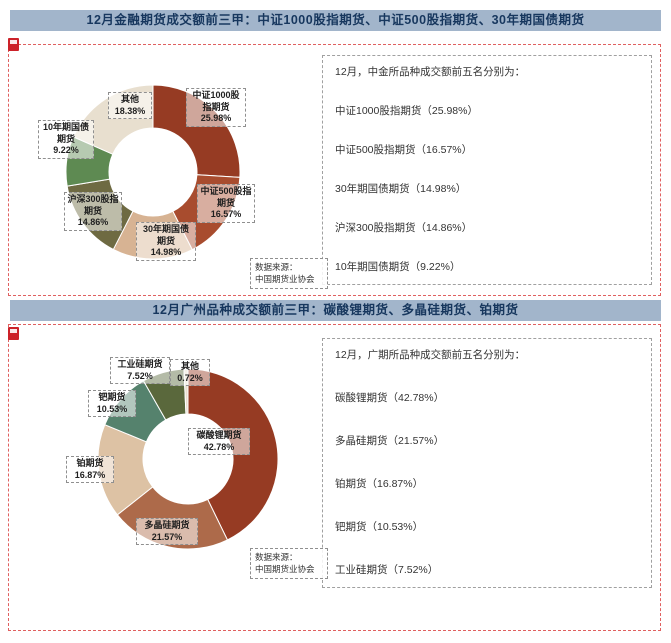  I want to click on slice-label-name: 30年期国债期货, so click(165, 235).